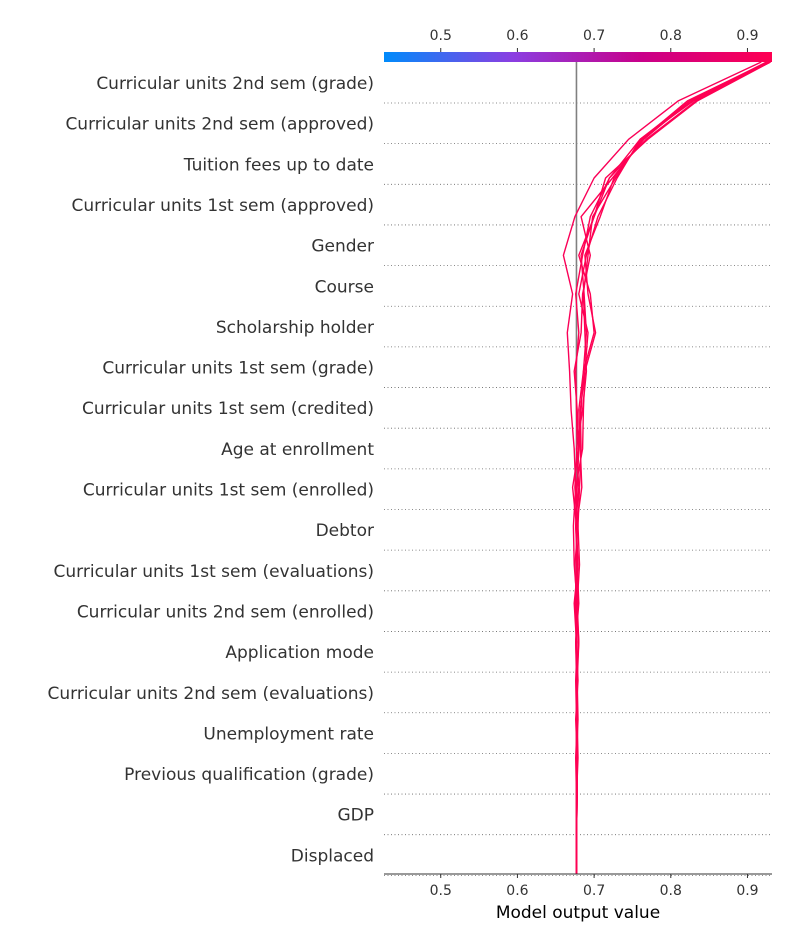 Image resolution: width=800 pixels, height=950 pixels. I want to click on bottom-tick-label: 0.7, so click(594, 891).